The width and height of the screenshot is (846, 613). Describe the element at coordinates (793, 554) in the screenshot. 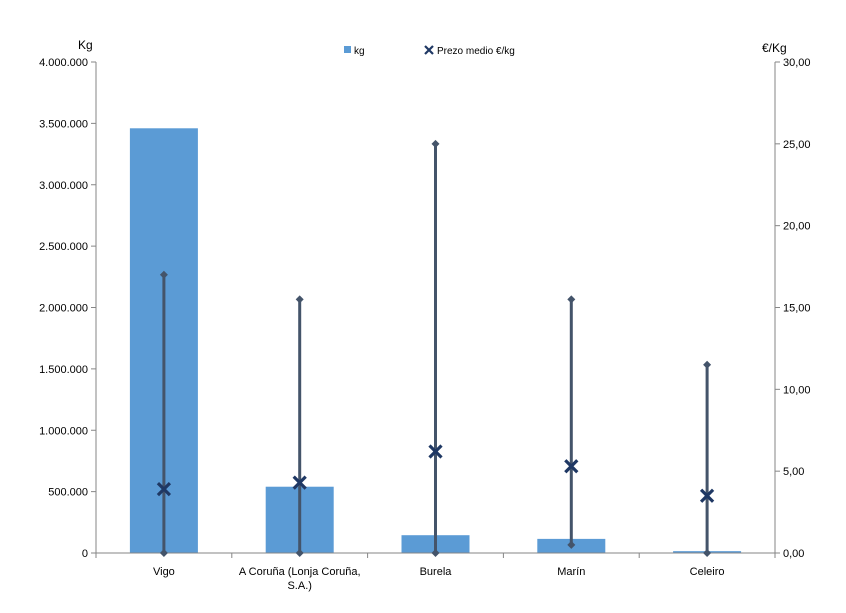

I see `right-tick-label: 0,00` at that location.